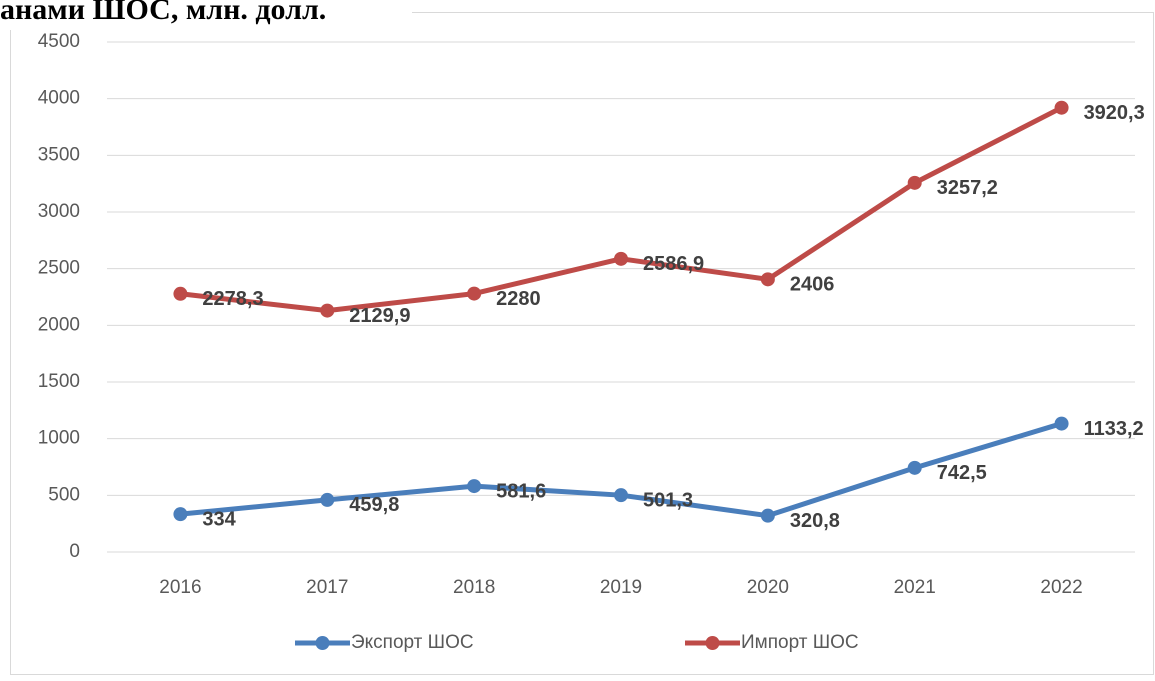 The image size is (1155, 681). What do you see at coordinates (967, 188) in the screenshot?
I see `data-label: 3257,2` at bounding box center [967, 188].